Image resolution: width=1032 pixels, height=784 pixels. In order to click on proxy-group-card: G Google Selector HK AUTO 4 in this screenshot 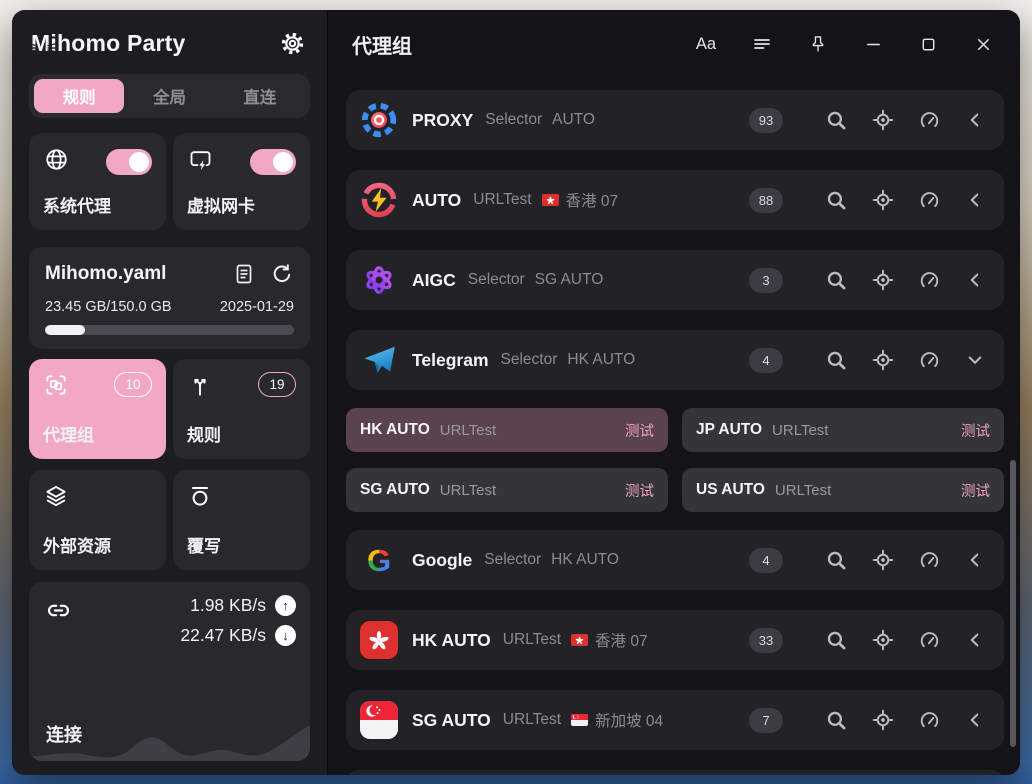, I will do `click(675, 560)`.